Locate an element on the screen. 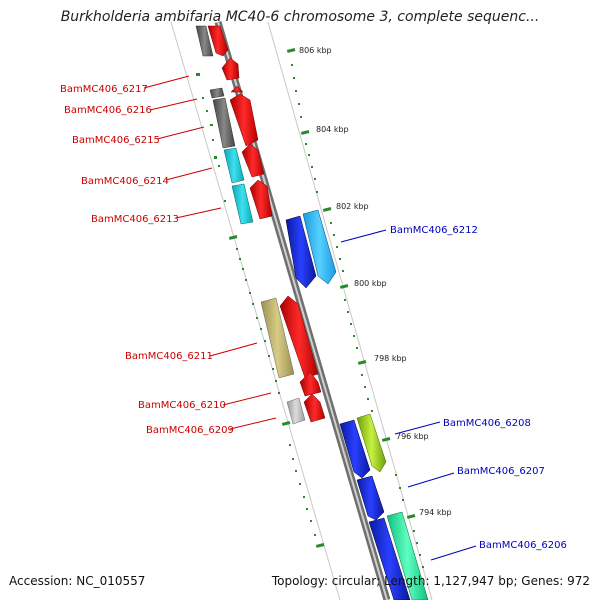  gene-label: BamMC406_6211 is located at coordinates (169, 356).